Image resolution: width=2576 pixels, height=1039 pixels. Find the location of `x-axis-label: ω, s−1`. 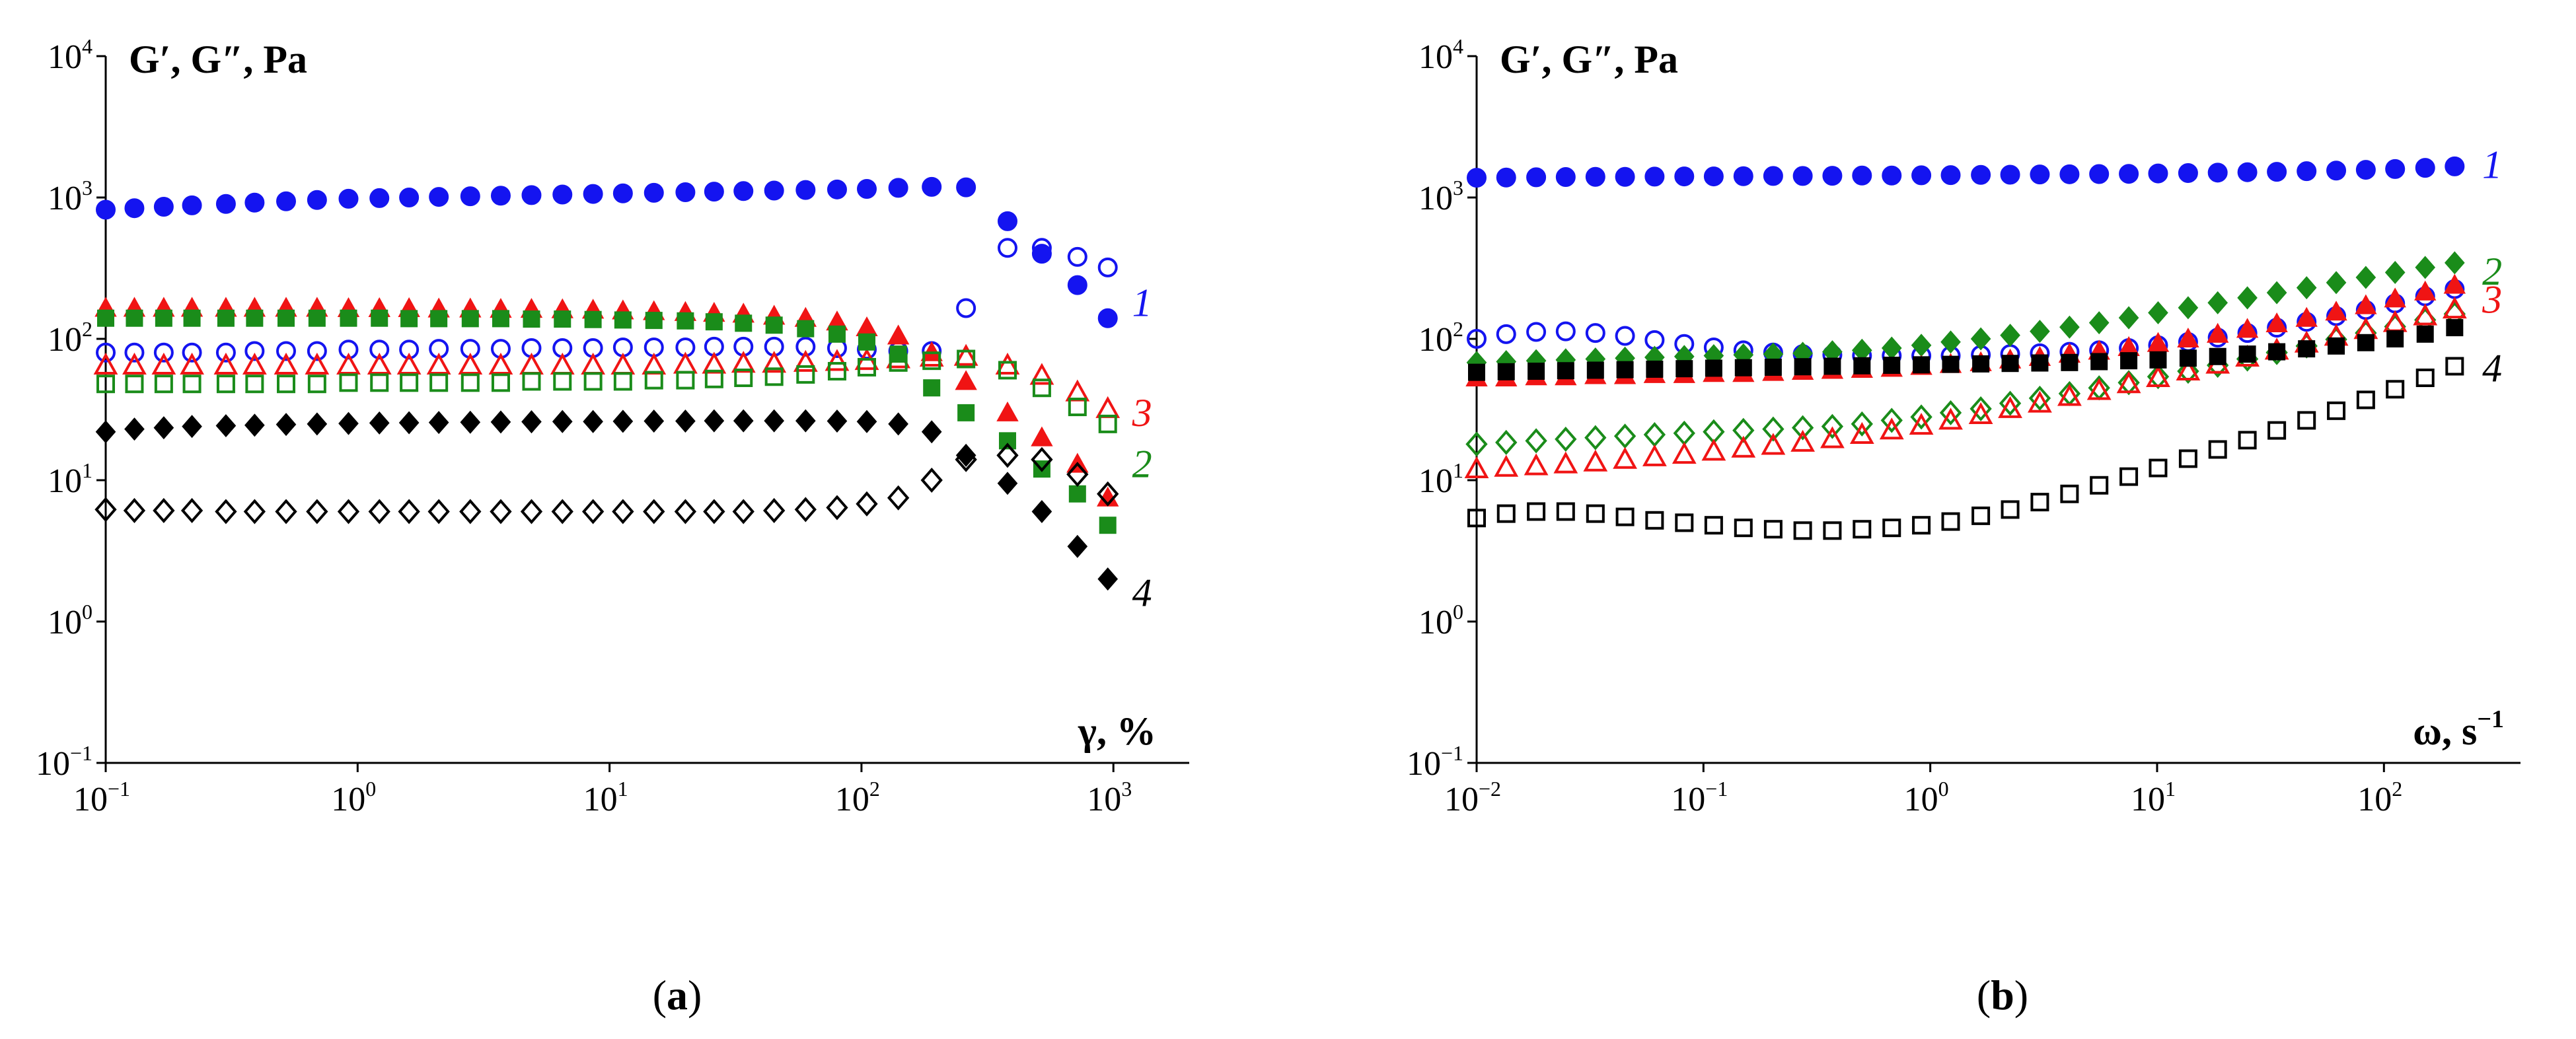

x-axis-label: ω, s−1 is located at coordinates (2458, 729).